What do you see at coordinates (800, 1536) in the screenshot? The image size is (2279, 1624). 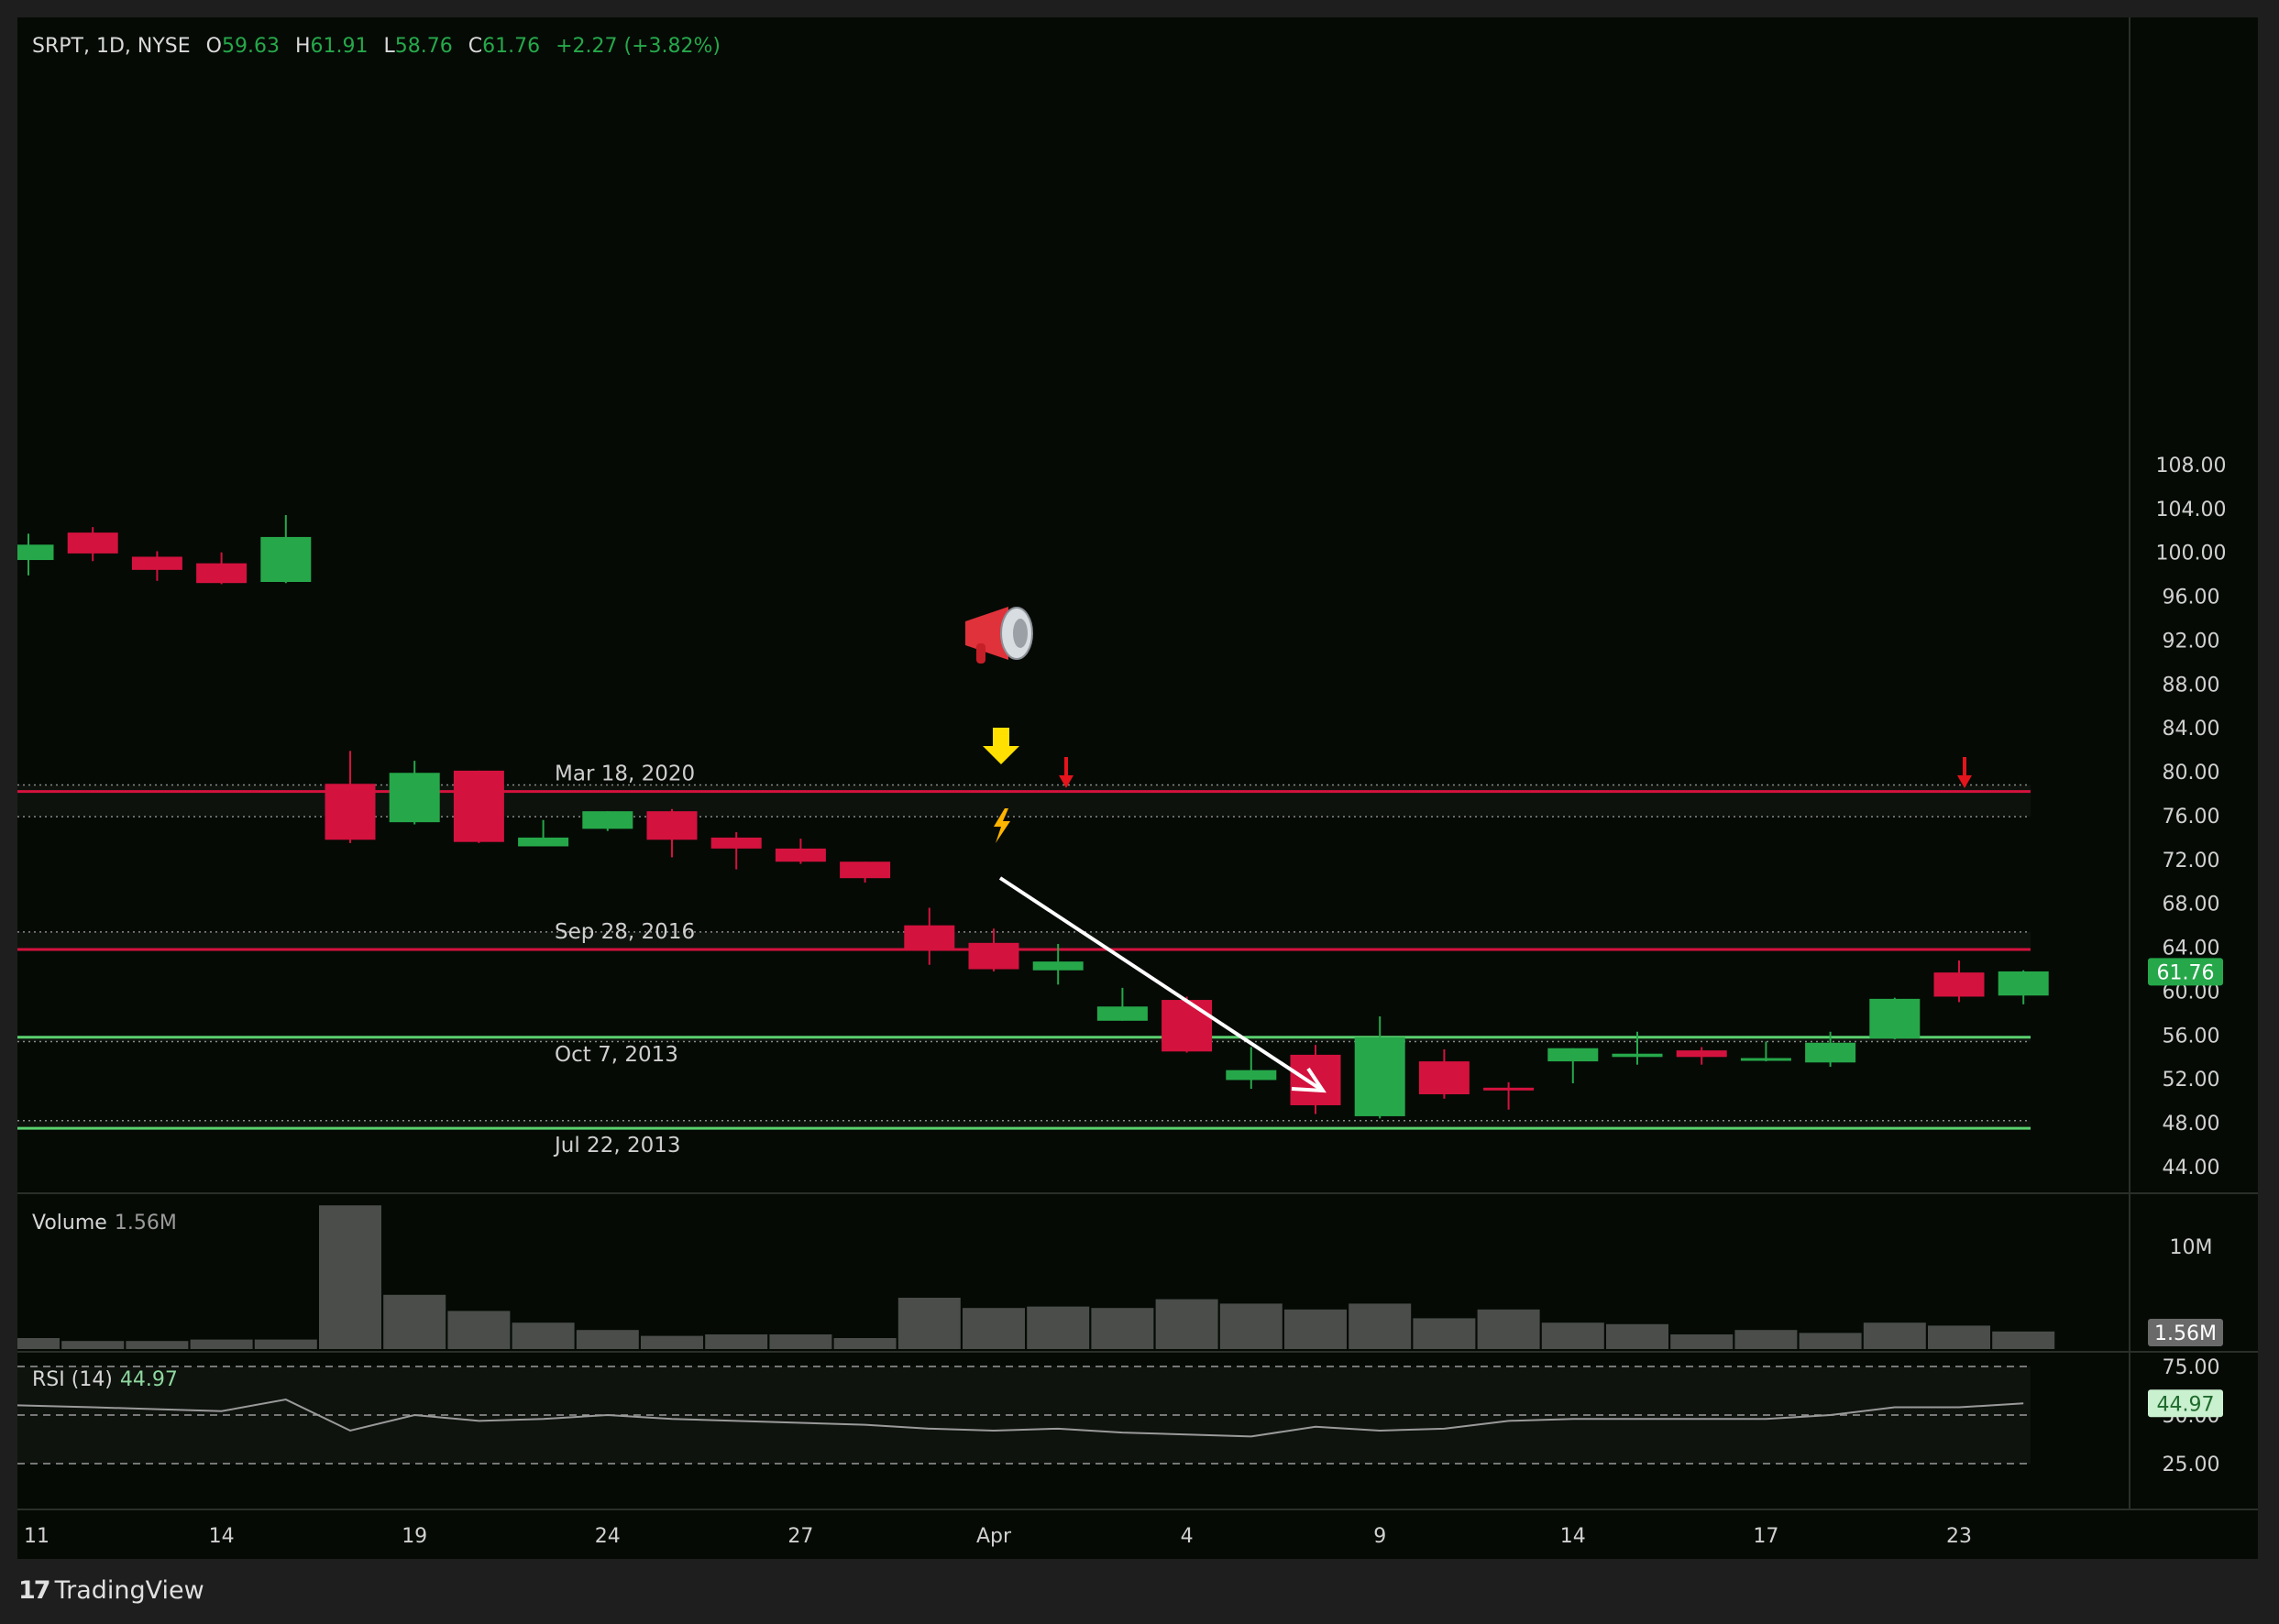 I see `time-tick-label: 27` at bounding box center [800, 1536].